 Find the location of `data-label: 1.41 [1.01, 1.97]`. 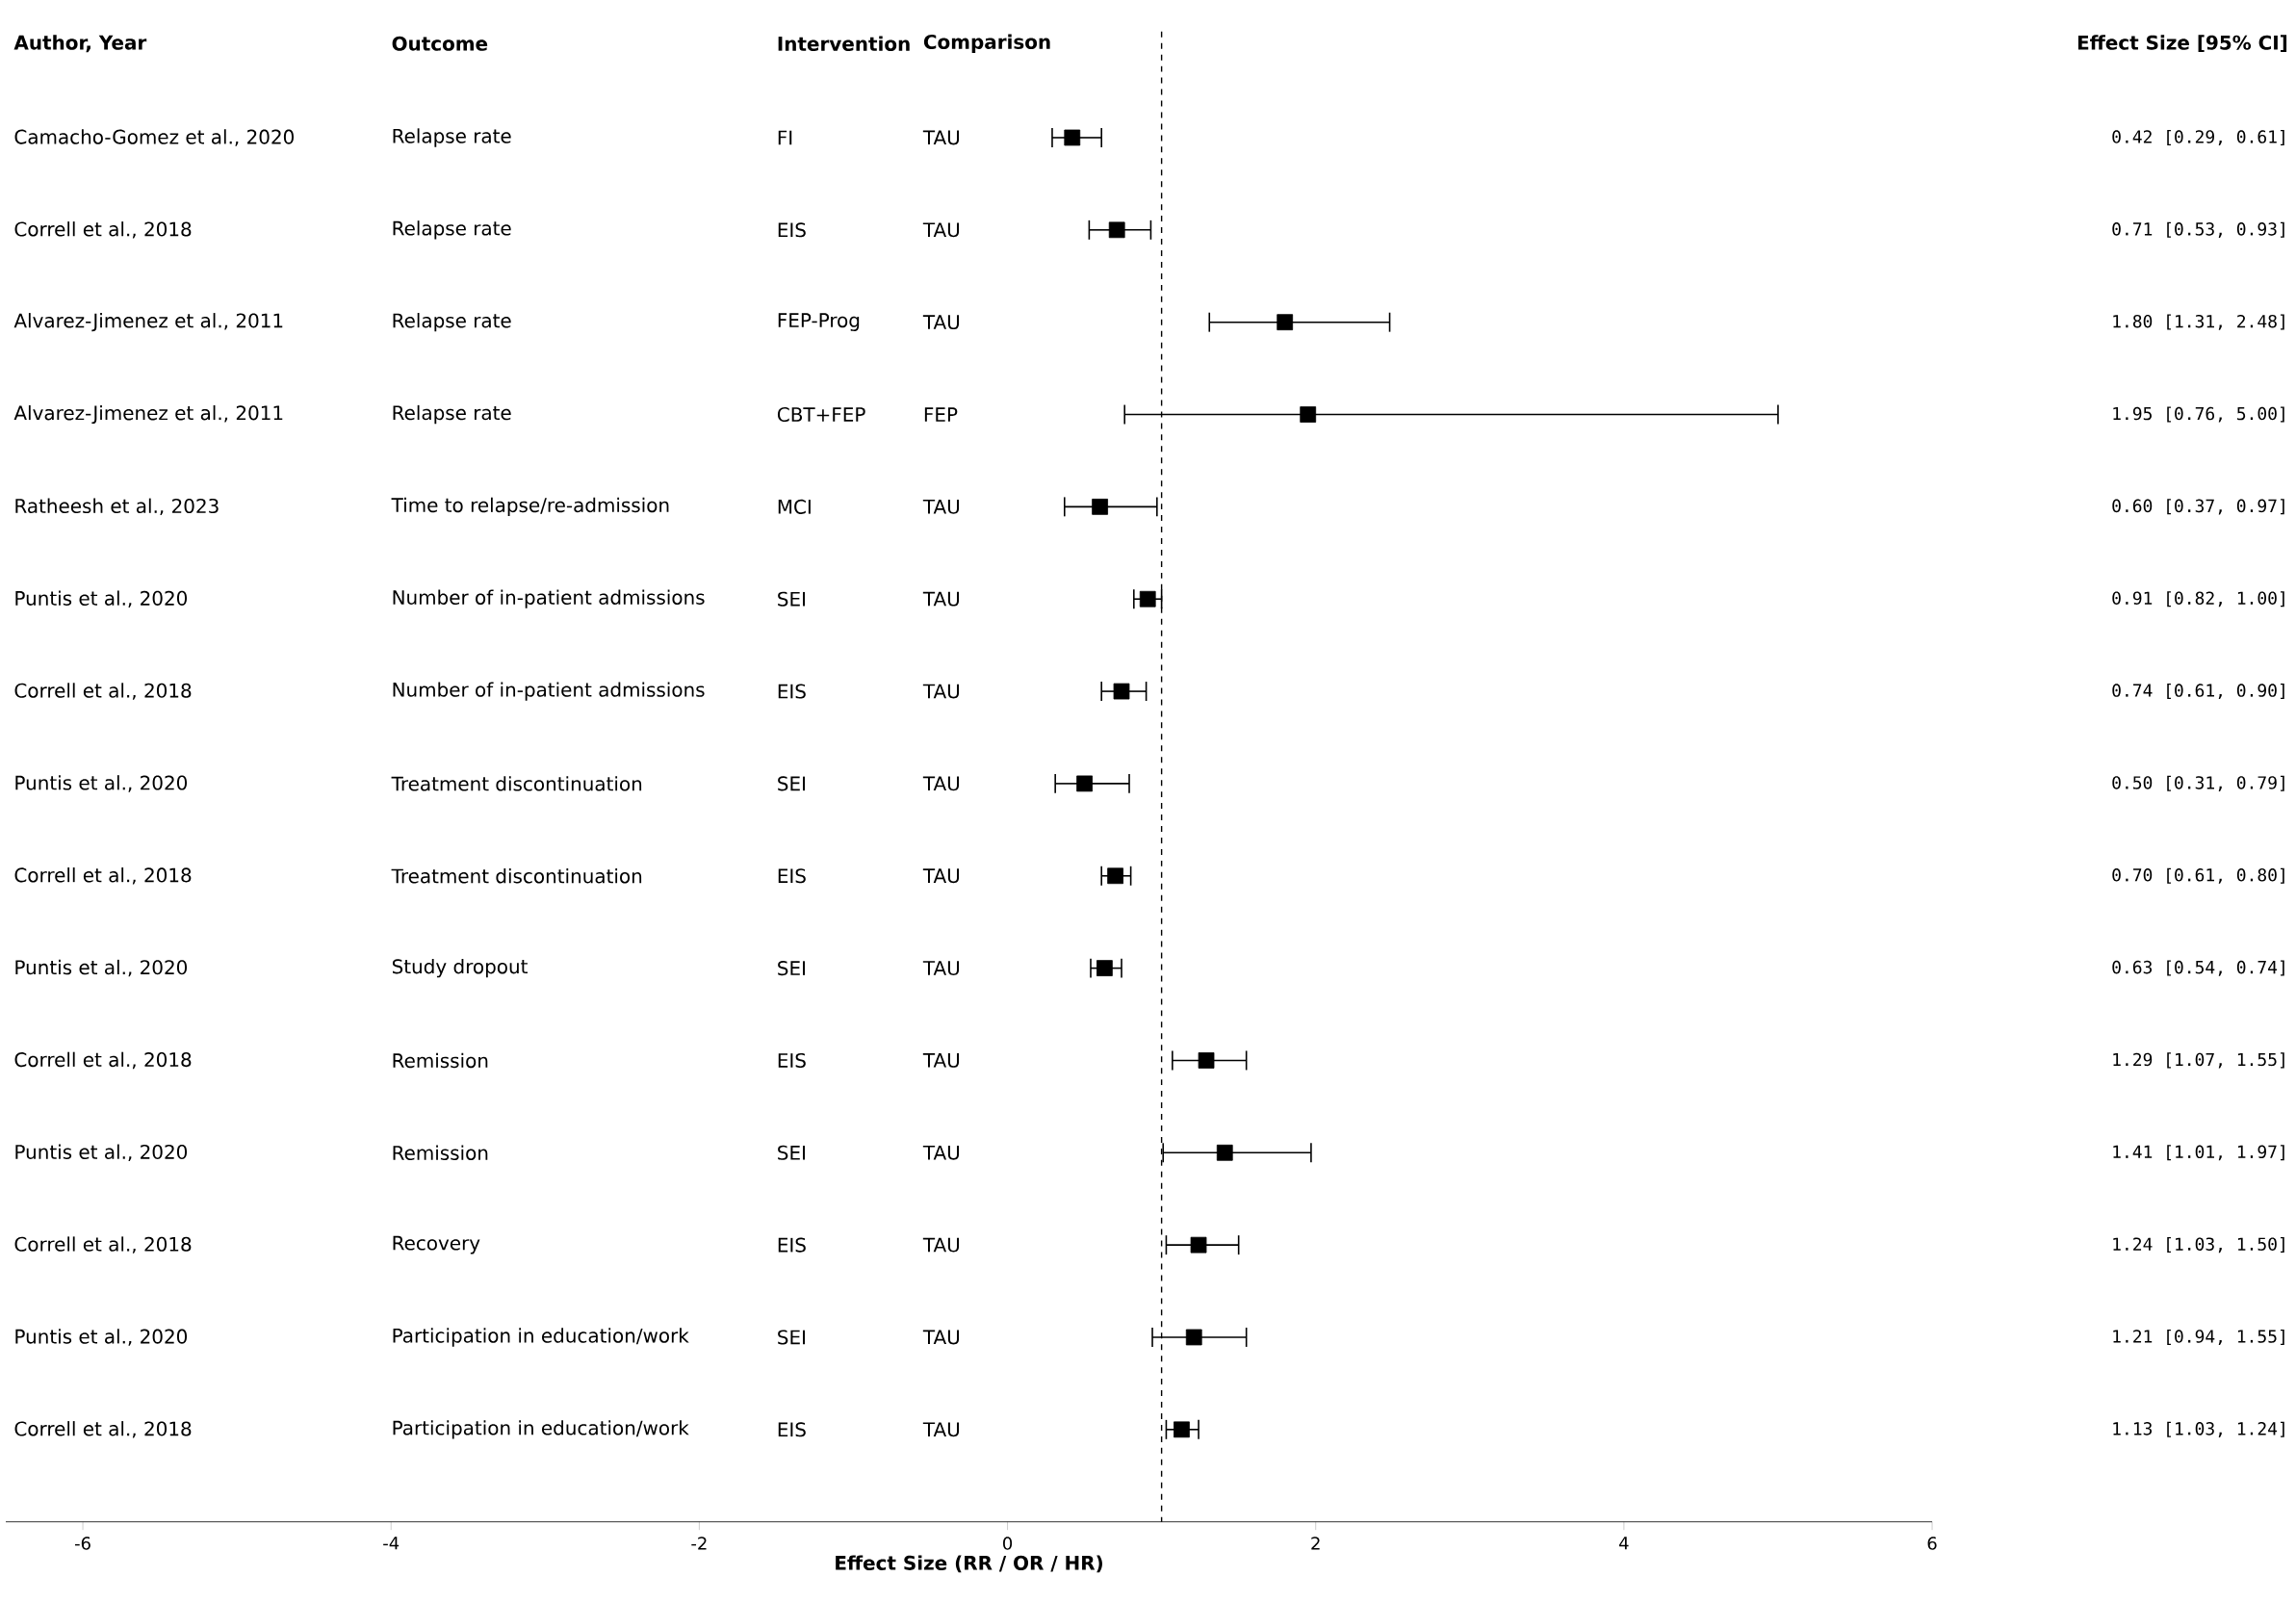

data-label: 1.41 [1.01, 1.97] is located at coordinates (2198, 1153).